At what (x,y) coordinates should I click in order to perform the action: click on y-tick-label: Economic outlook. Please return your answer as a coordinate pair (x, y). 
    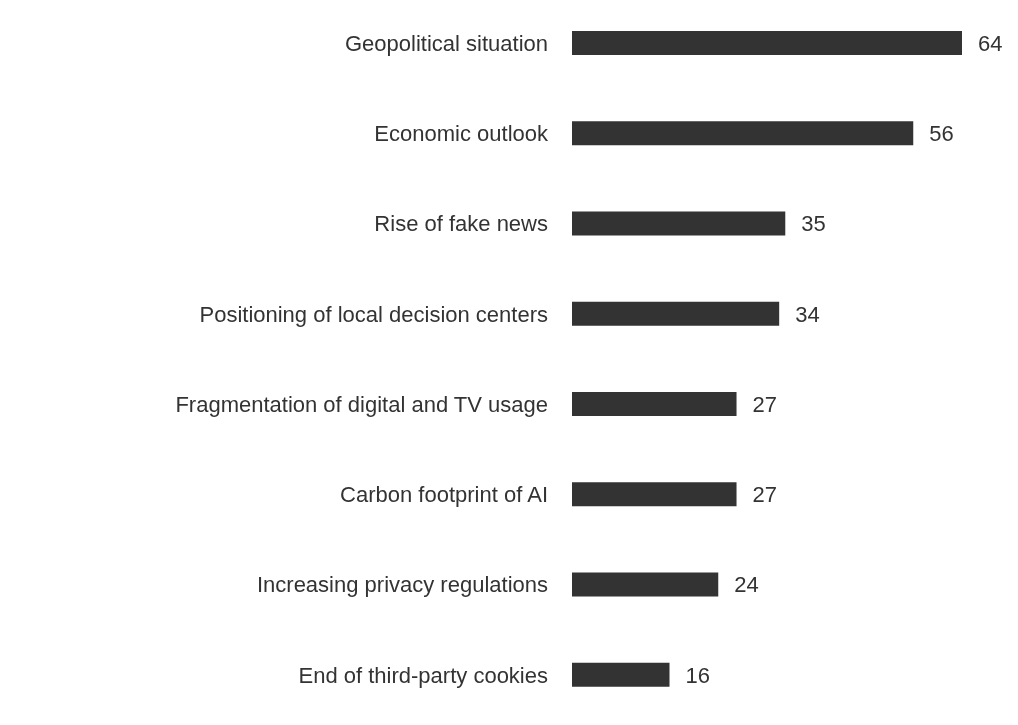
    Looking at the image, I should click on (461, 134).